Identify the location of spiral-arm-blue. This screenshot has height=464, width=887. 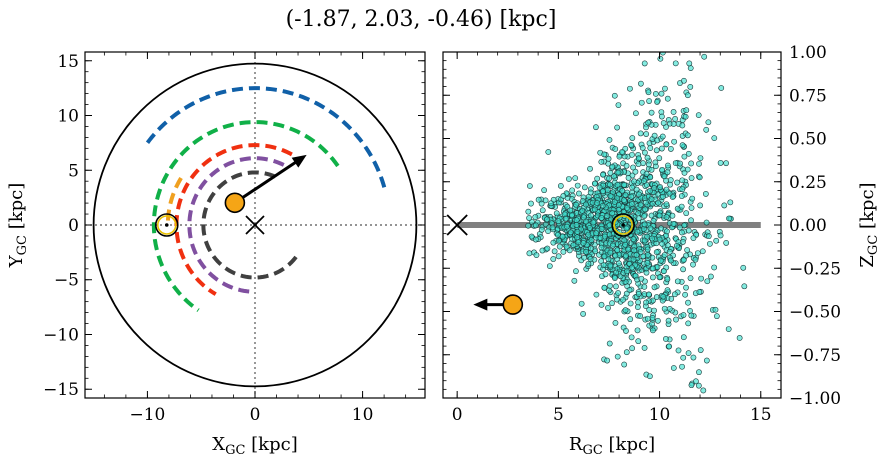
(265, 137).